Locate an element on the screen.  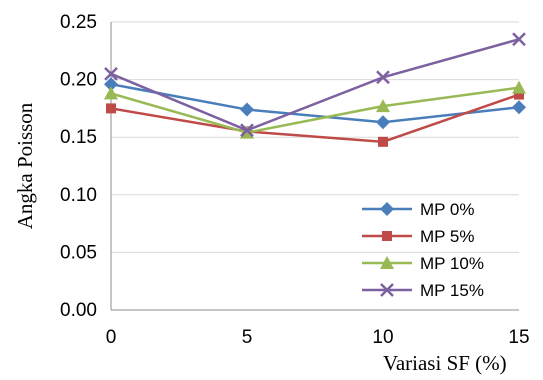
legend-entry: MP 15% is located at coordinates (423, 290).